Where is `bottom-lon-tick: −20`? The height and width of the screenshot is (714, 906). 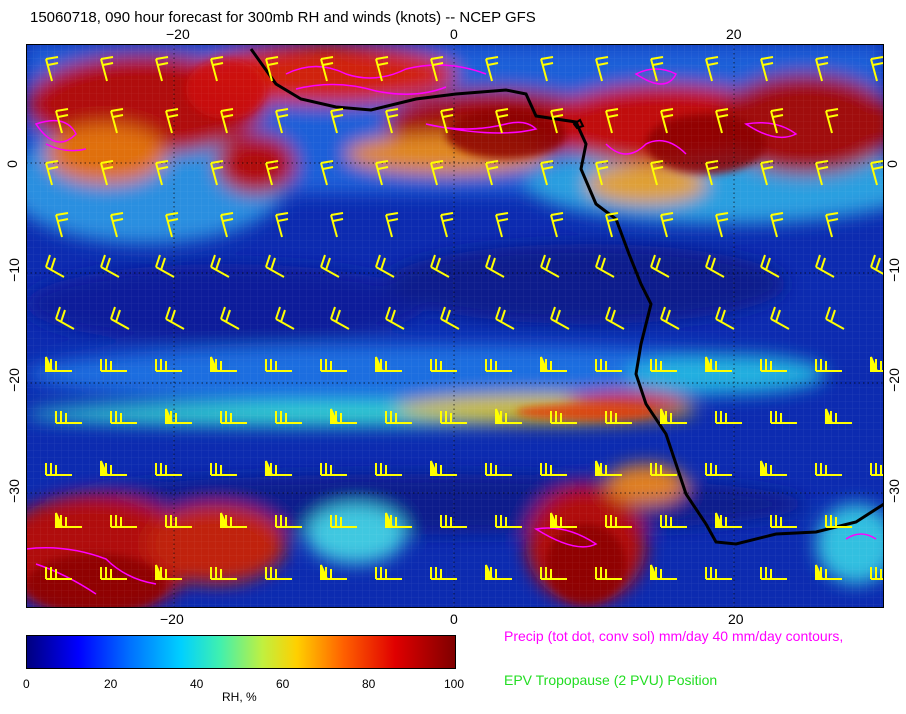
bottom-lon-tick: −20 is located at coordinates (172, 619).